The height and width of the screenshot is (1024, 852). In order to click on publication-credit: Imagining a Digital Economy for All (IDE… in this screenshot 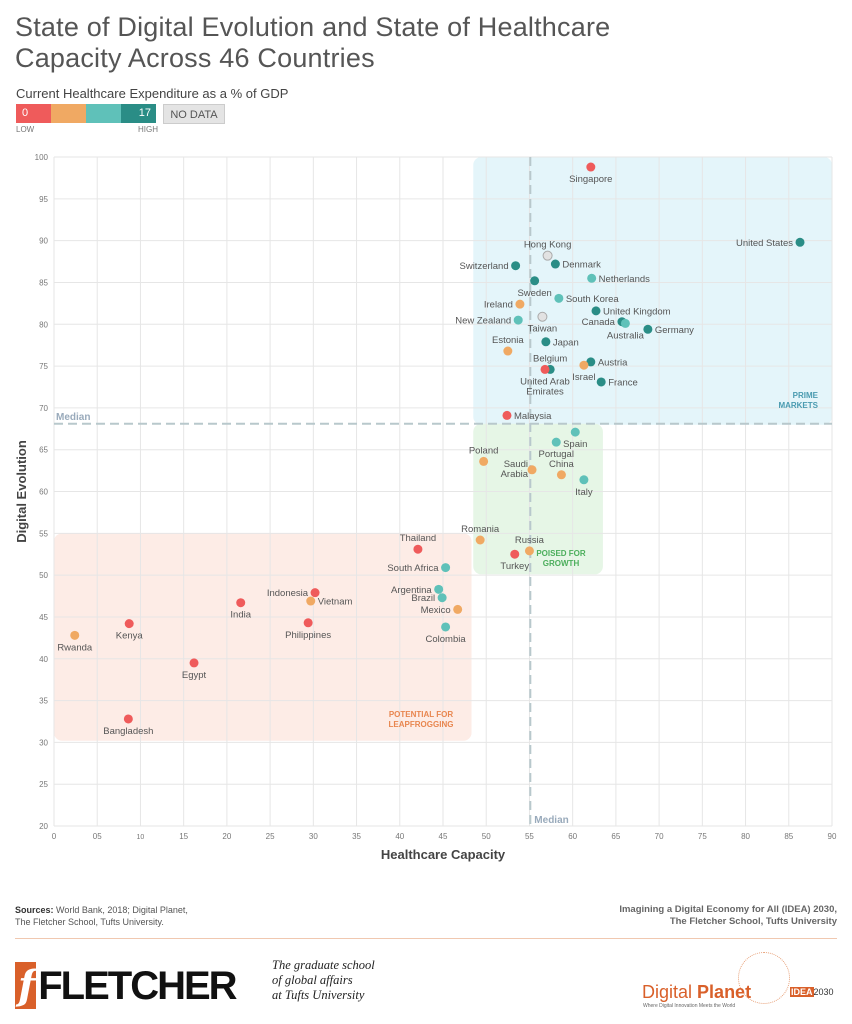, I will do `click(728, 916)`.